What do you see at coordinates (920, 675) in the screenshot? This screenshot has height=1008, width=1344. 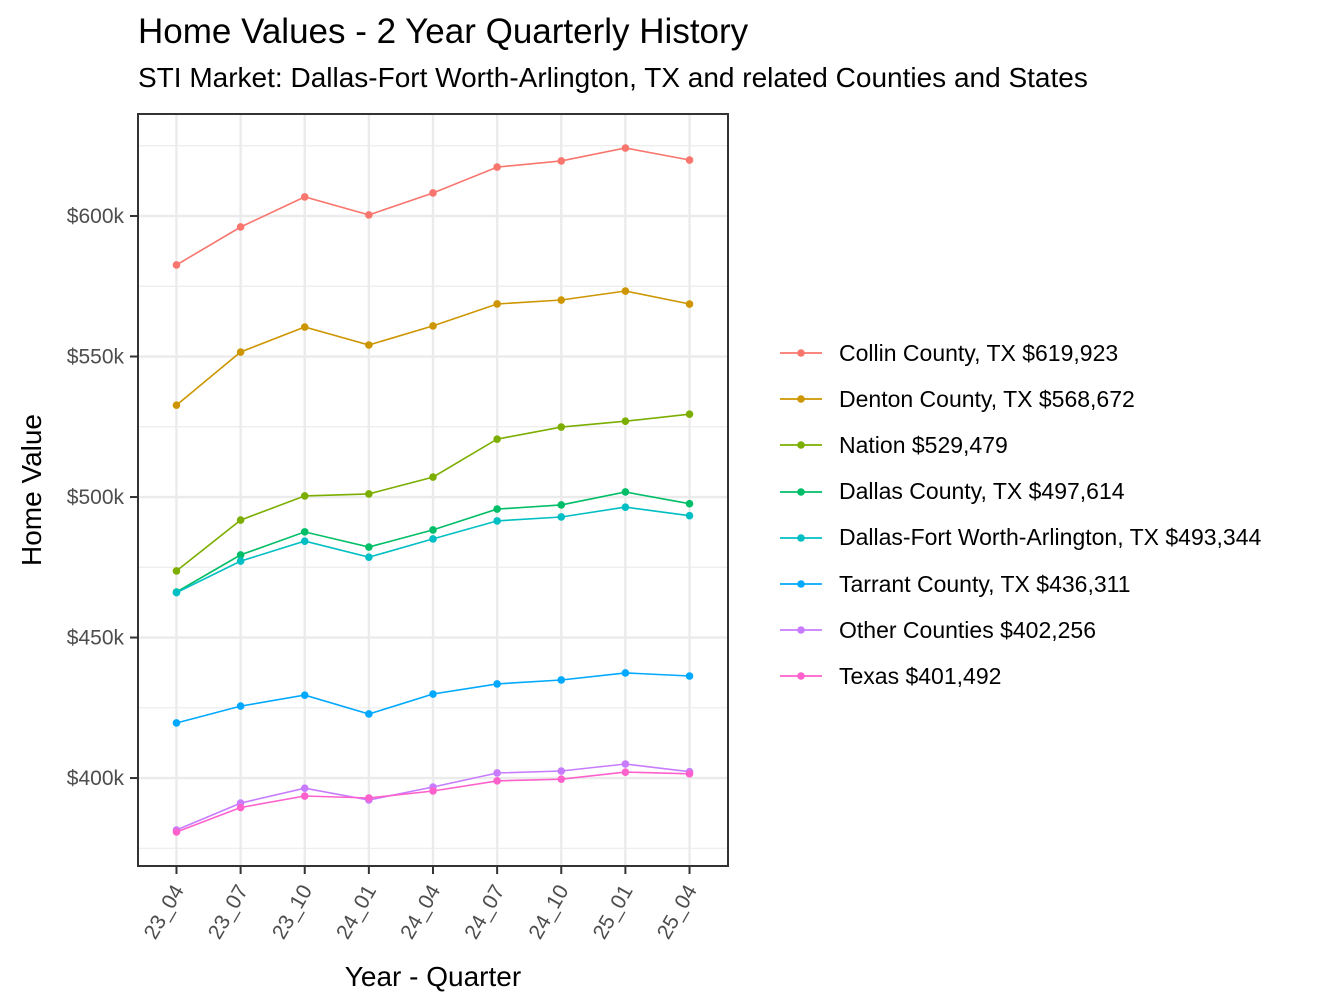 I see `legend-label: Texas $401,492` at bounding box center [920, 675].